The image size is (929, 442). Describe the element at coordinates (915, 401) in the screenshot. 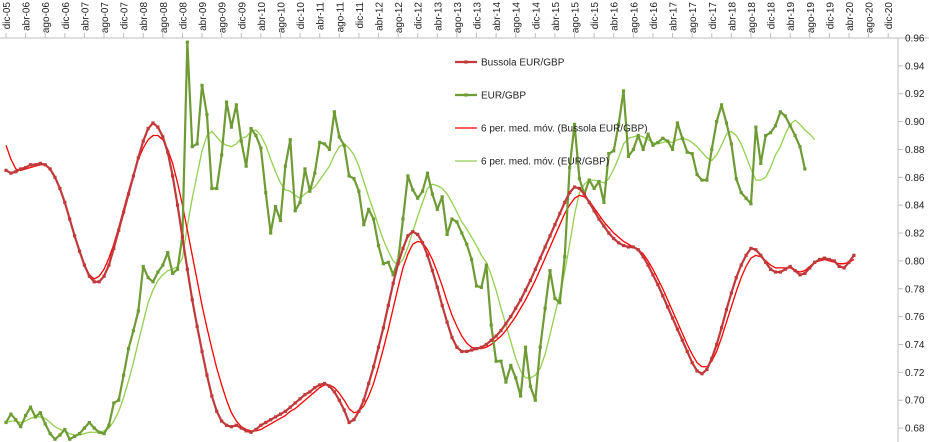

I see `y-tick-label: 0.70` at that location.